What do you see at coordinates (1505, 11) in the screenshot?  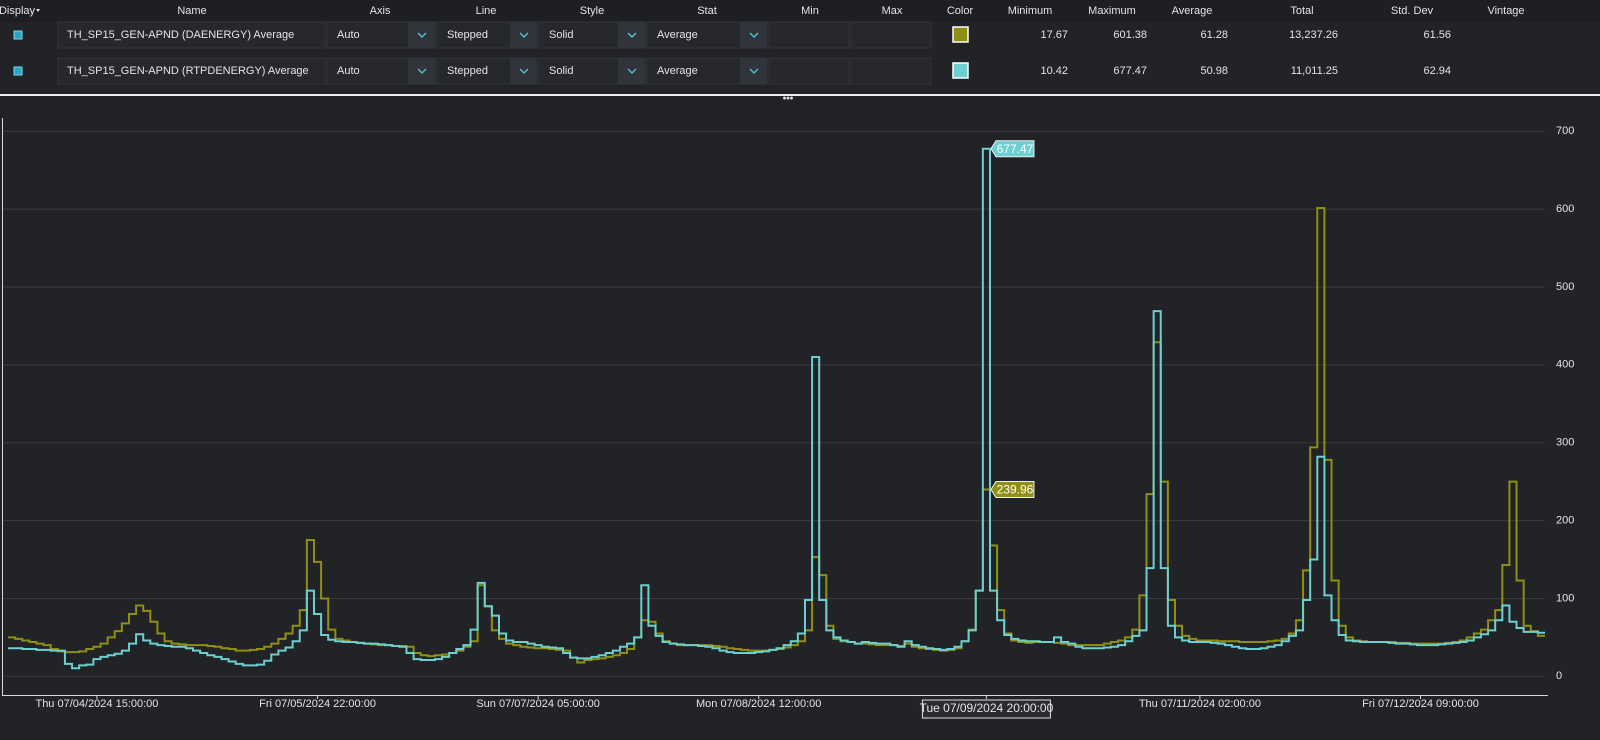 I see `column-header: Vintage` at bounding box center [1505, 11].